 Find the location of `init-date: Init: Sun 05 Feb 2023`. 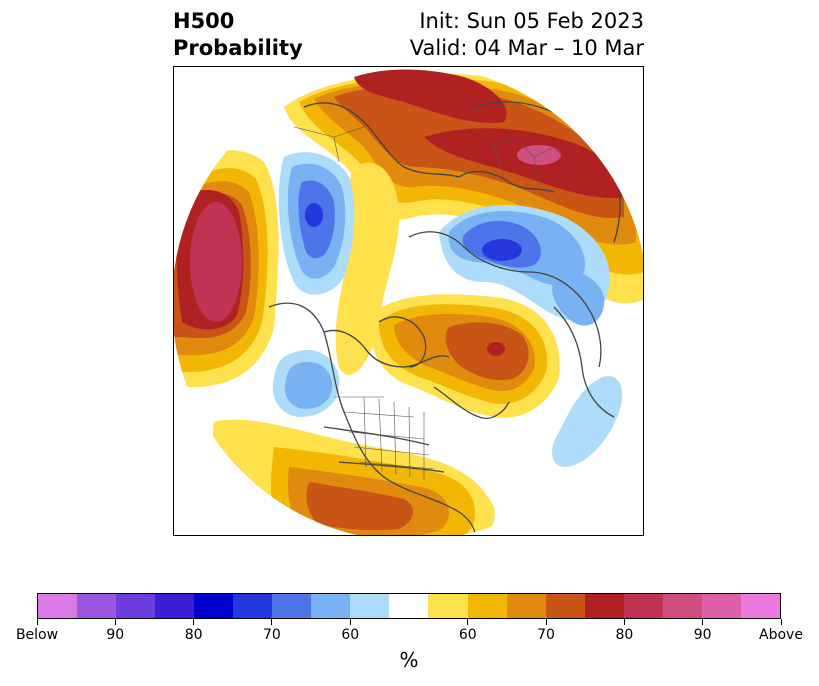

init-date: Init: Sun 05 Feb 2023 is located at coordinates (531, 21).